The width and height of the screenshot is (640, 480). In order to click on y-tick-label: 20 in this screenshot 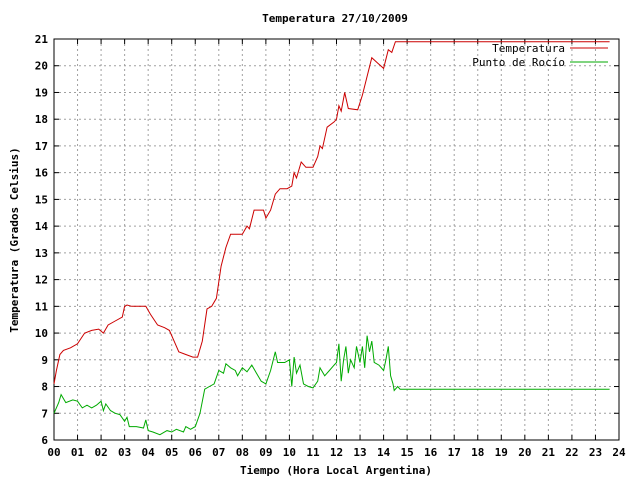, I will do `click(41, 66)`.